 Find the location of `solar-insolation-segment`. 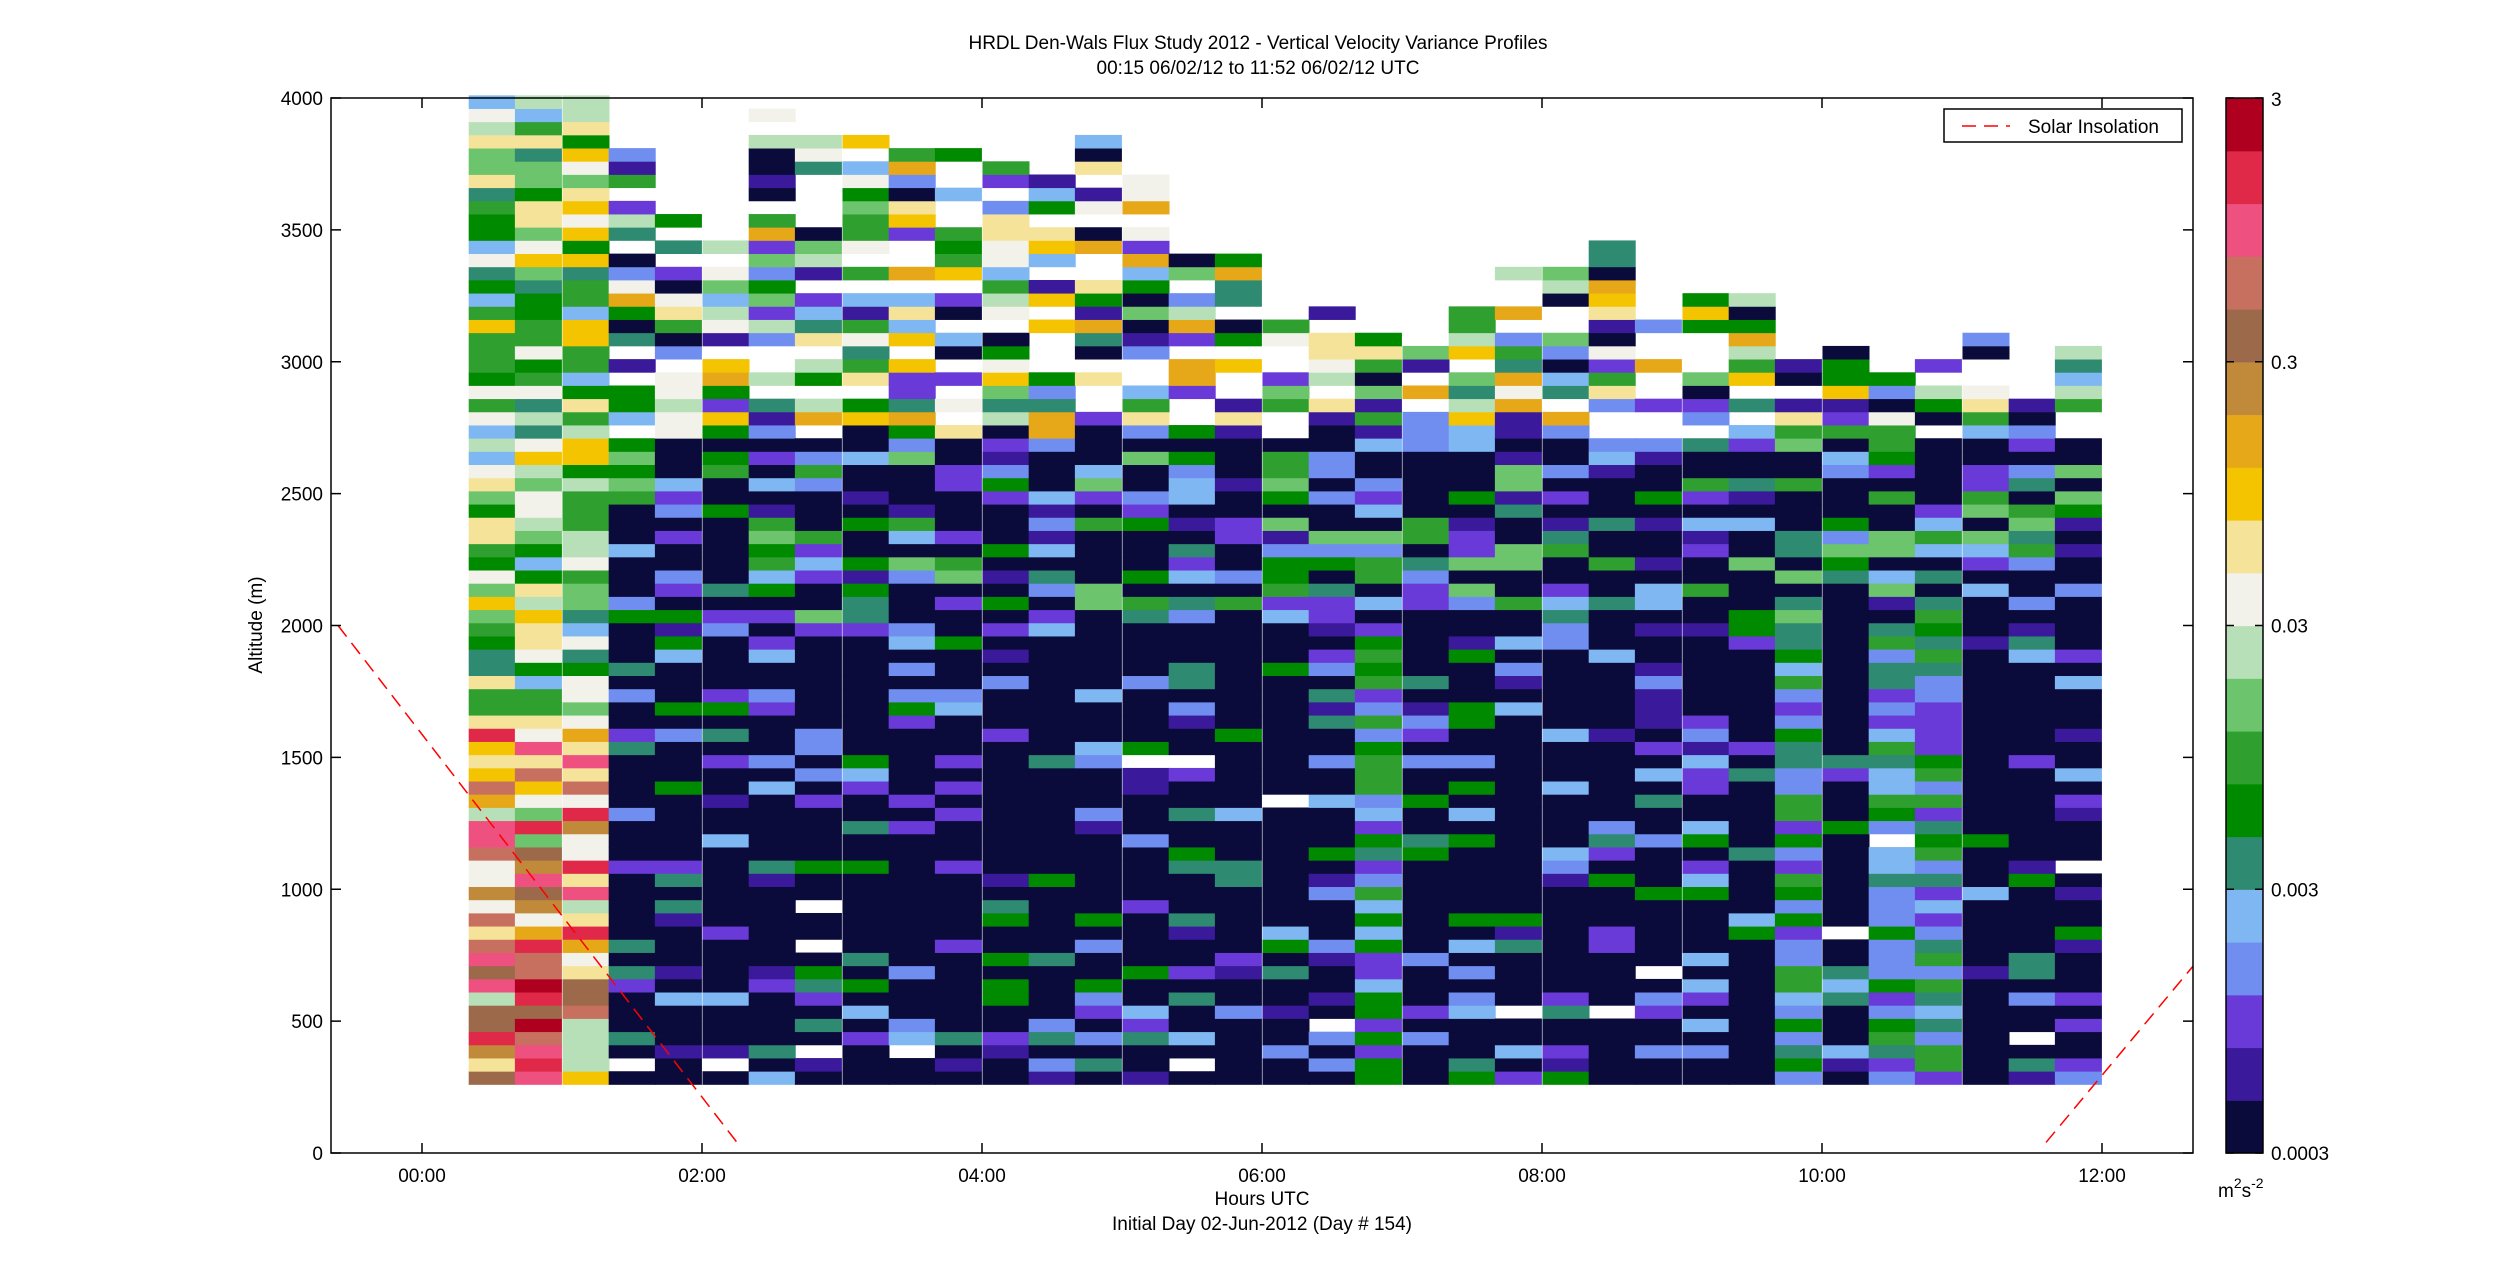

solar-insolation-segment is located at coordinates (2119, 1054).